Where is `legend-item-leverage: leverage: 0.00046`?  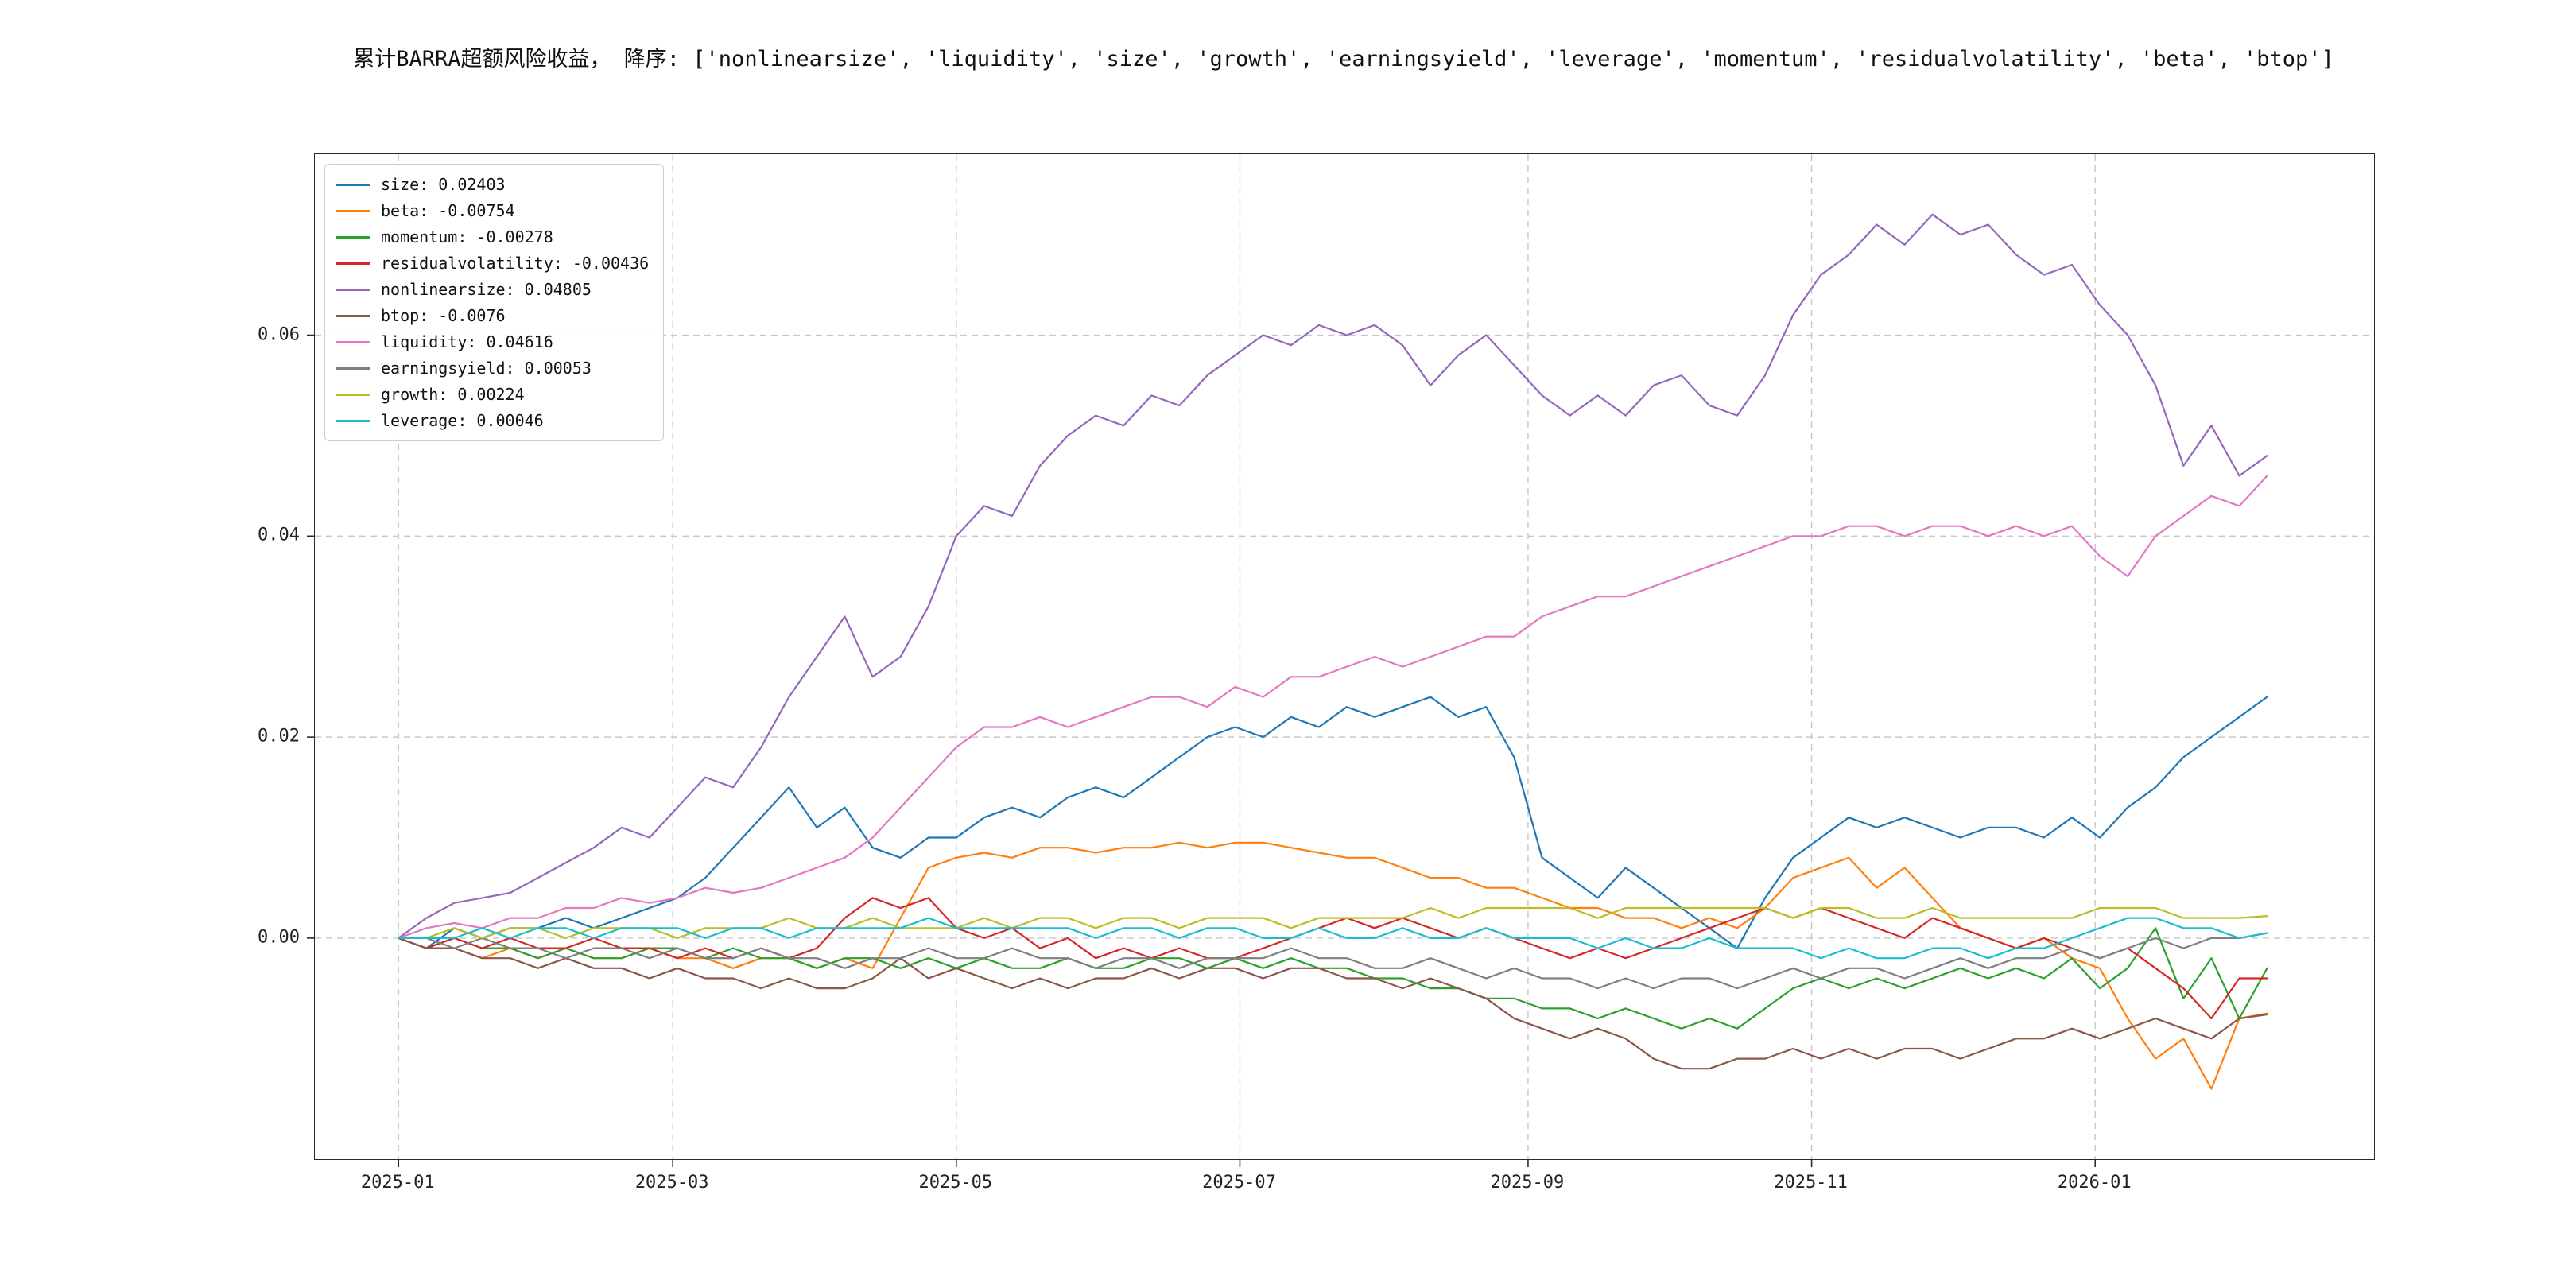 legend-item-leverage: leverage: 0.00046 is located at coordinates (493, 421).